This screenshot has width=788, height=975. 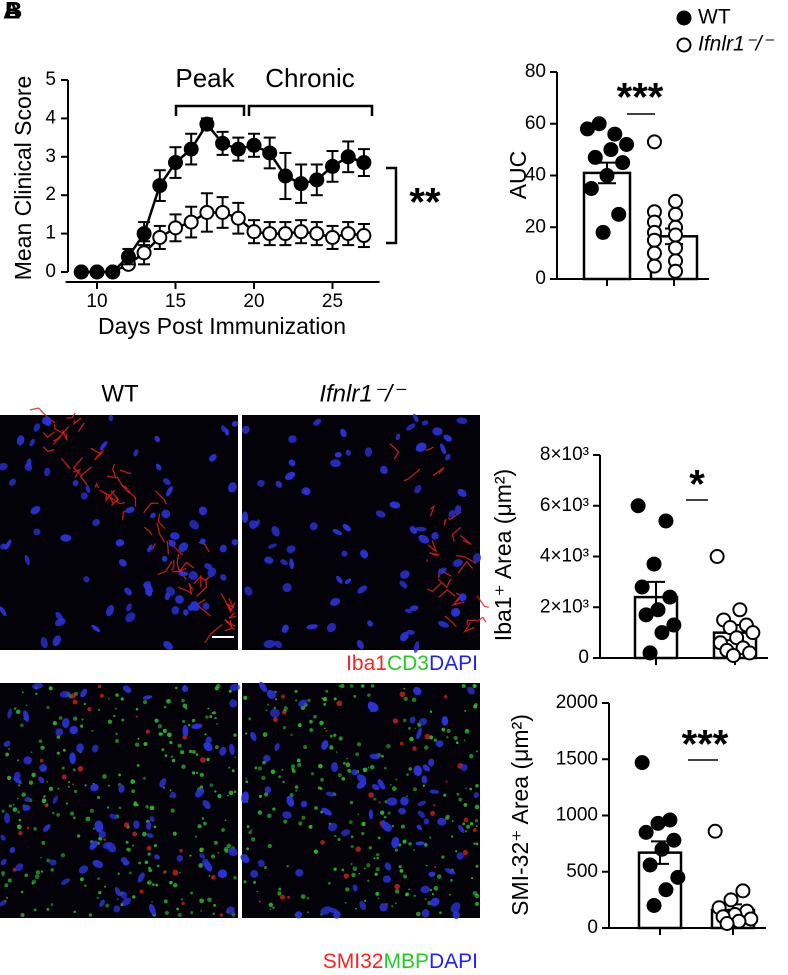 I want to click on significance: *, so click(x=697, y=485).